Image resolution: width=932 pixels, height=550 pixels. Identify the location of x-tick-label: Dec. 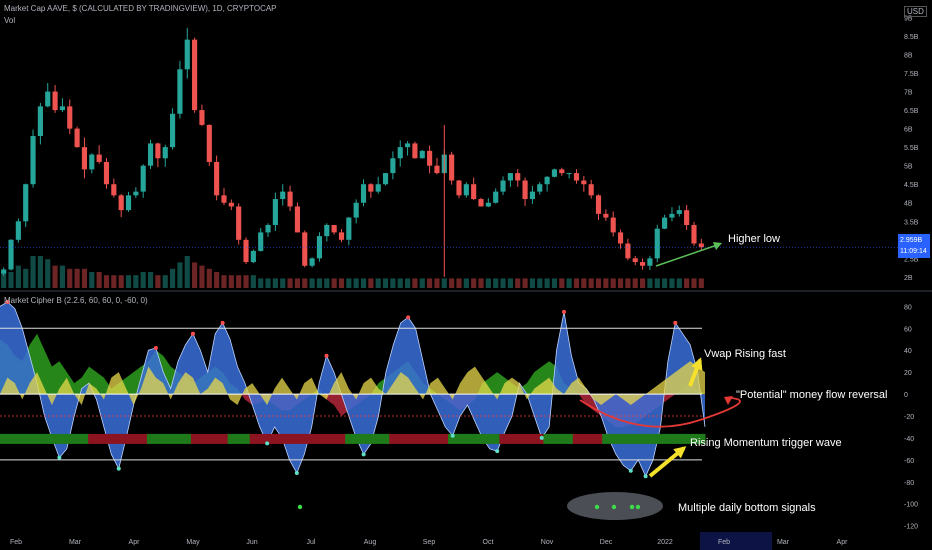
(606, 542).